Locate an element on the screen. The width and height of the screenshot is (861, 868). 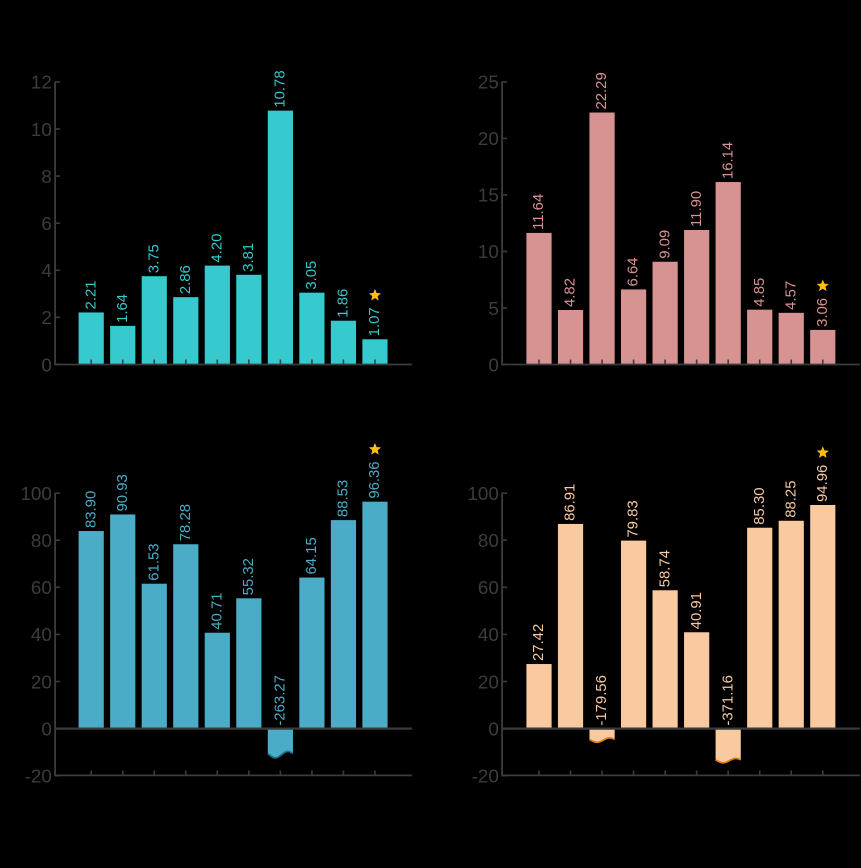
svg-text: 40.71 is located at coordinates (217, 610).